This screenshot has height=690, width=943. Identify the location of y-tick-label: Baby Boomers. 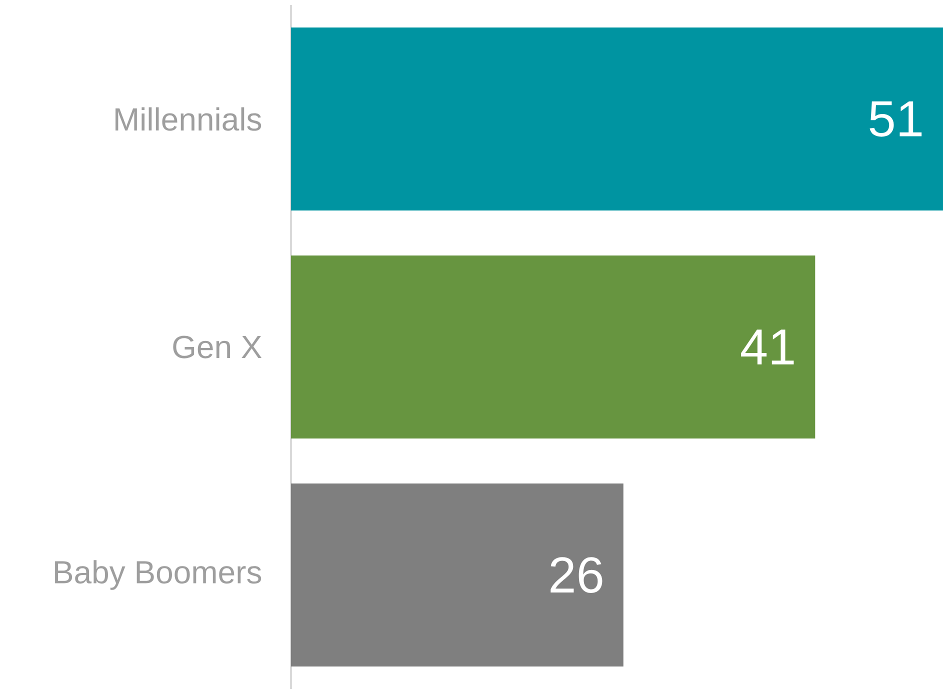
(158, 575).